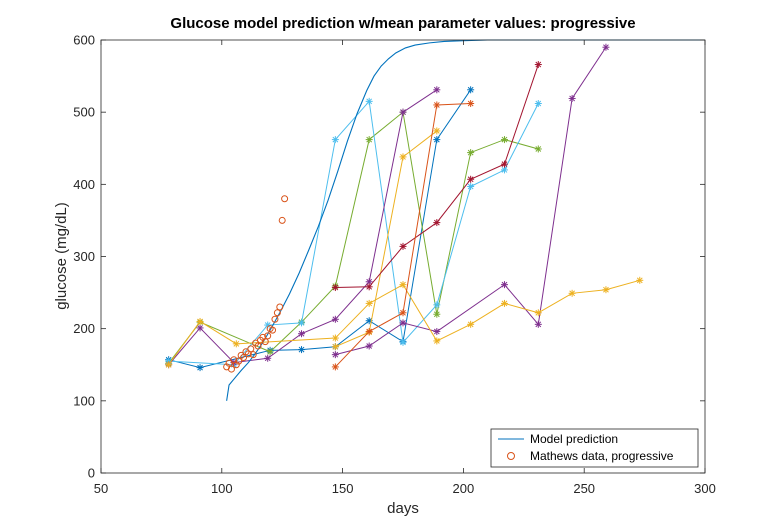  What do you see at coordinates (84, 184) in the screenshot?
I see `y-tick-label: 400` at bounding box center [84, 184].